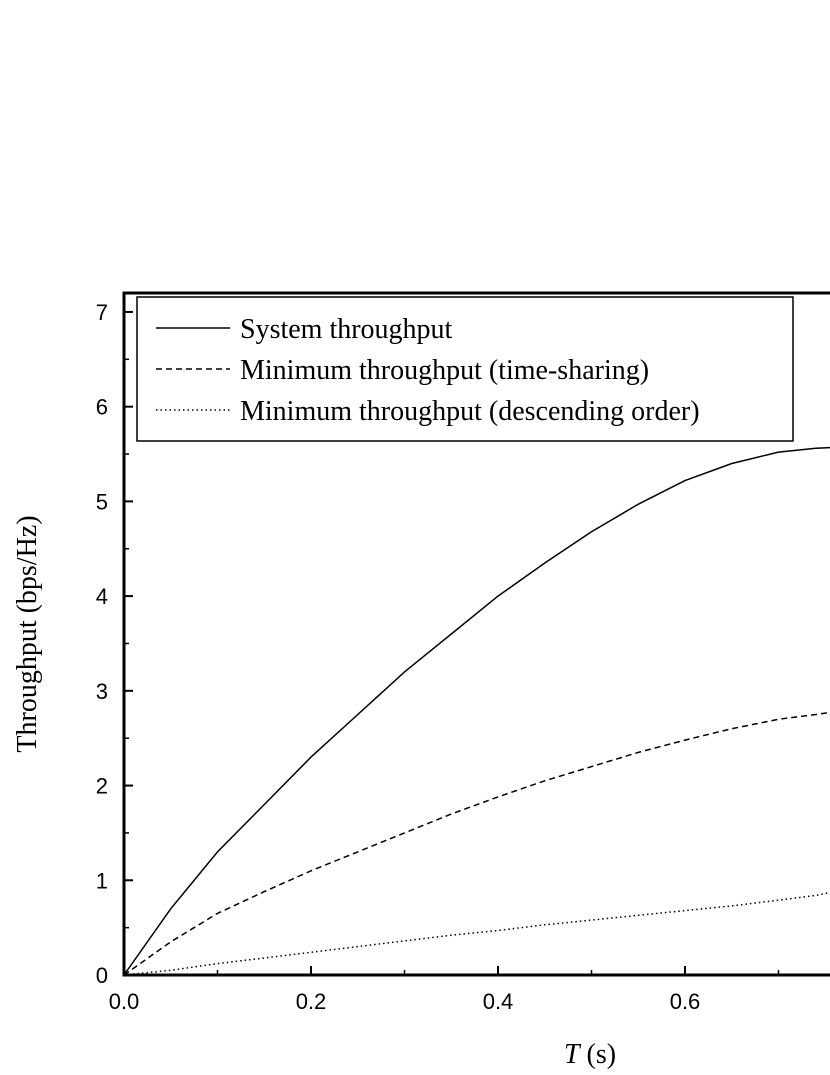 The height and width of the screenshot is (1075, 830). I want to click on y-tick-label: 0, so click(102, 975).